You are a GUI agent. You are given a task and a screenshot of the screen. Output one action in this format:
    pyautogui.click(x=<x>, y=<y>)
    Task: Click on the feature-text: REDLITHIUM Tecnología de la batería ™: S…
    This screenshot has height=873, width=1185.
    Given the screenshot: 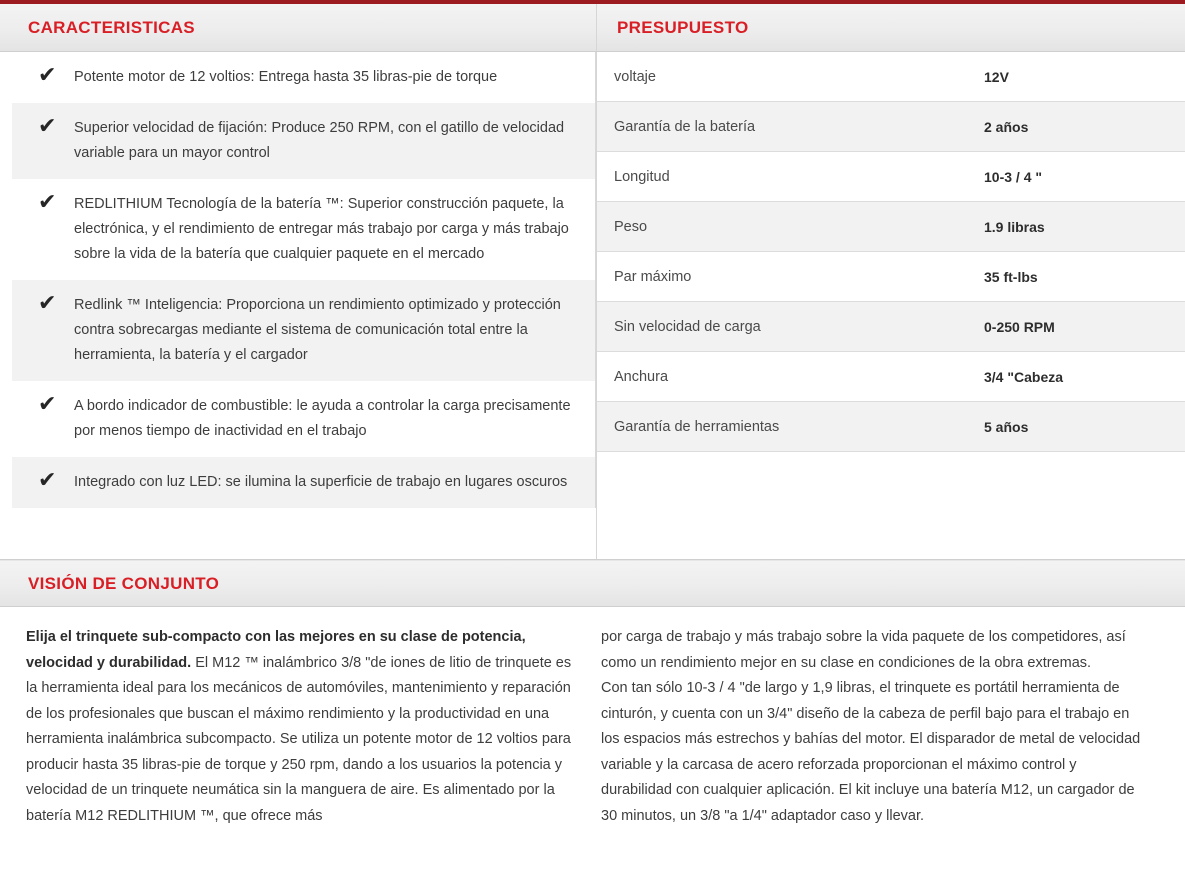 What is the action you would take?
    pyautogui.click(x=321, y=229)
    